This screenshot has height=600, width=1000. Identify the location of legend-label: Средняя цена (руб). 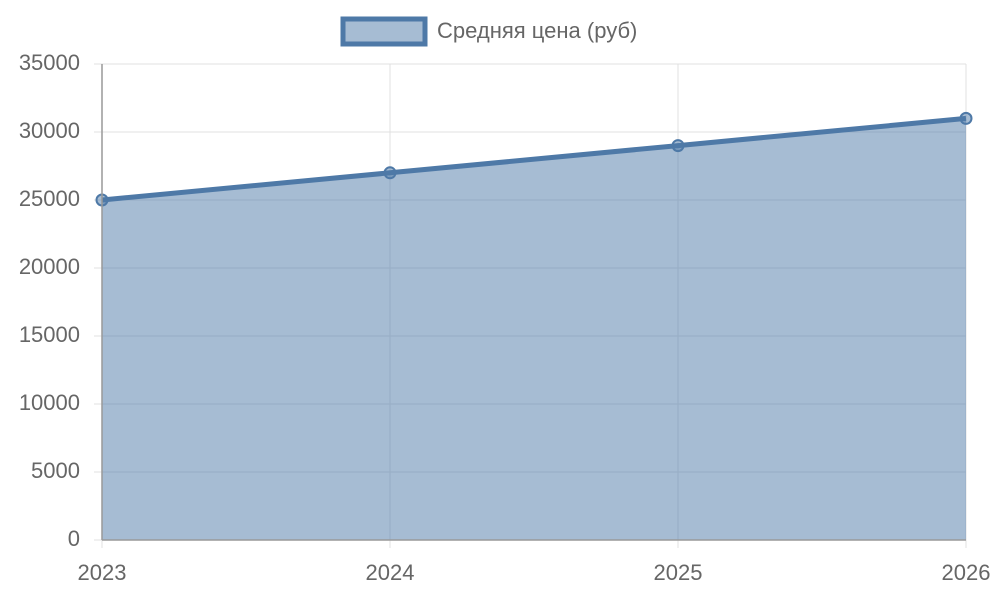
(537, 30).